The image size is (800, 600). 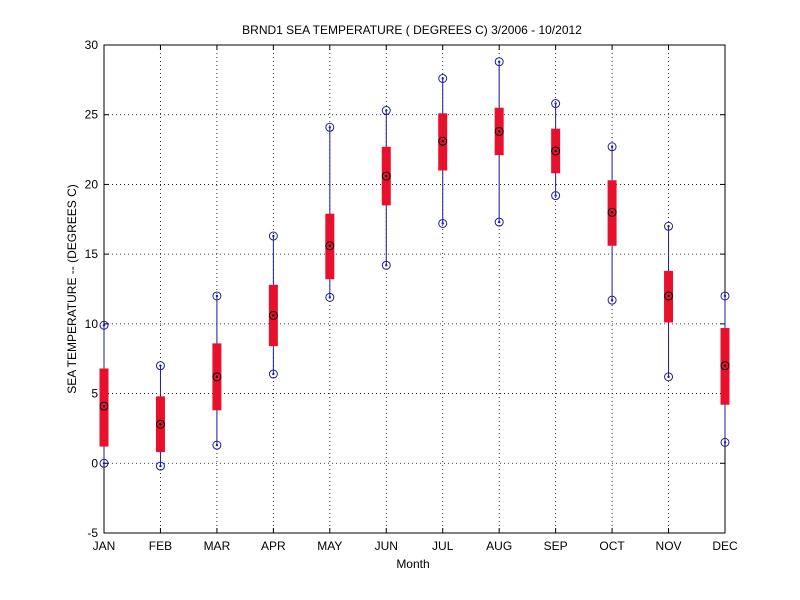 What do you see at coordinates (669, 546) in the screenshot?
I see `x-tick-label: NOV` at bounding box center [669, 546].